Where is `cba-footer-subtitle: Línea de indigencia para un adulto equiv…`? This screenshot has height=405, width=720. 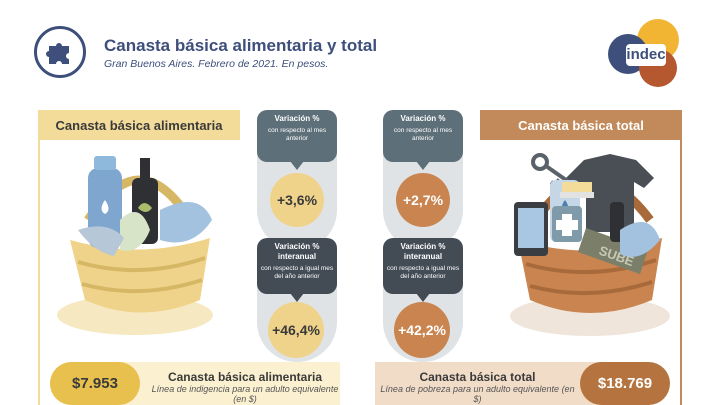
cba-footer-subtitle: Línea de indigencia para un adulto equiv… is located at coordinates (245, 394).